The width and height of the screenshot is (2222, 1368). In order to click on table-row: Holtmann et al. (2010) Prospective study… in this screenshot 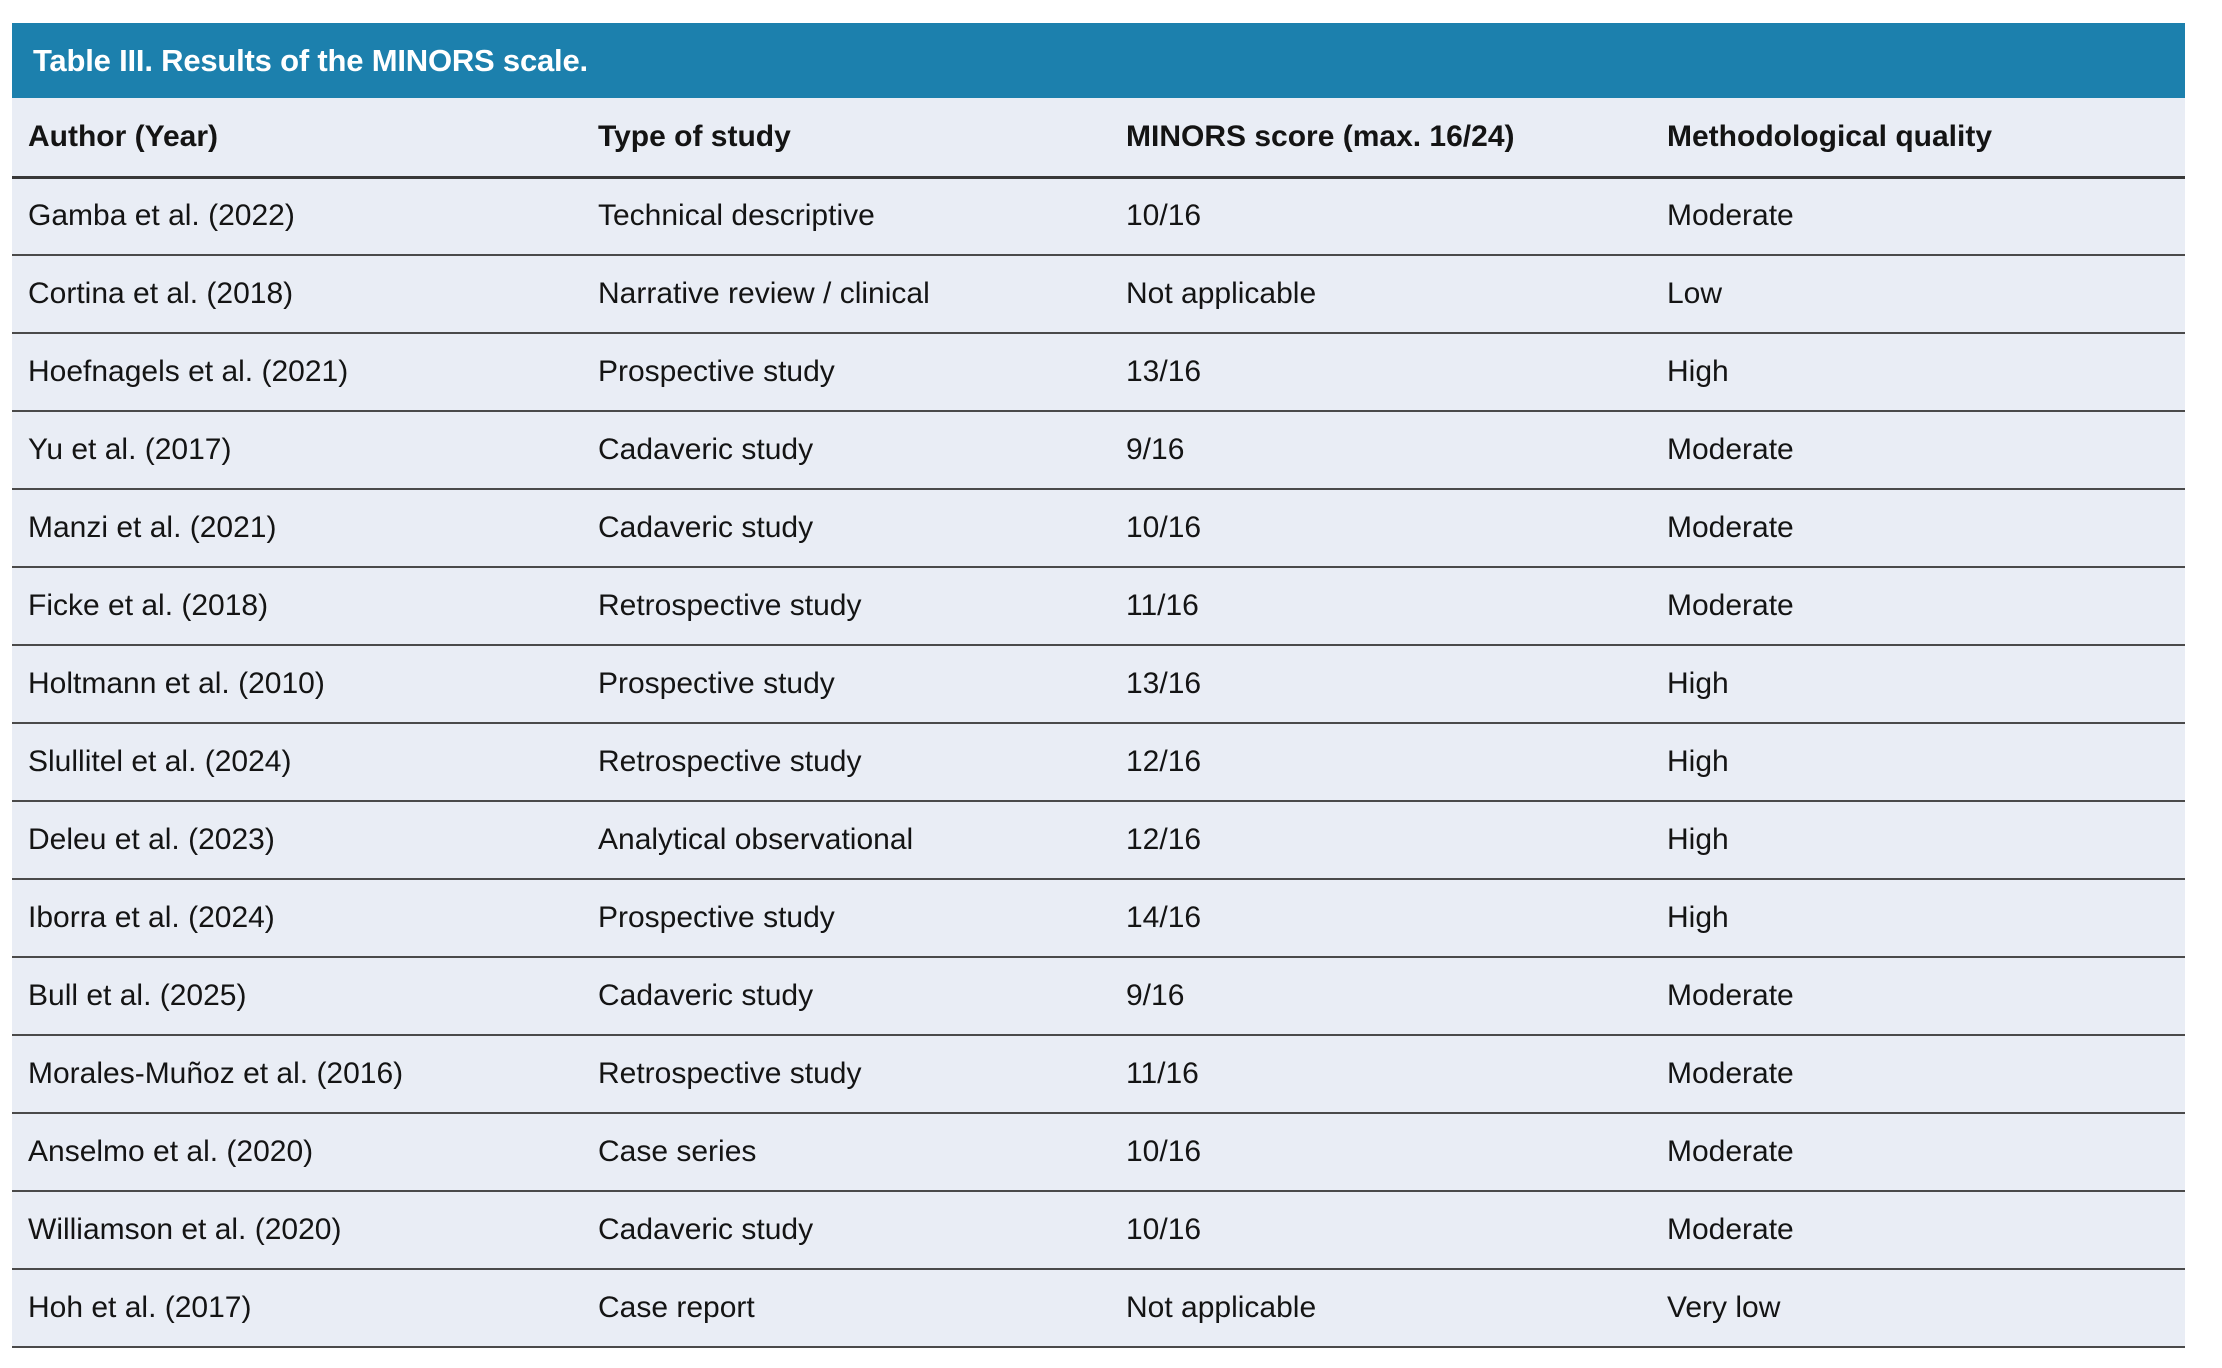, I will do `click(1098, 684)`.